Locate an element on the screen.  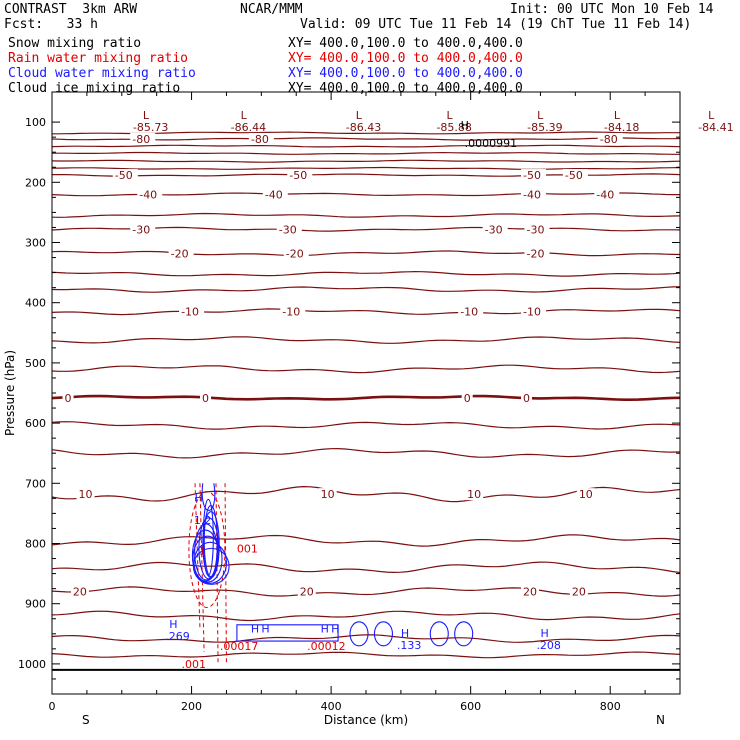
field-label-rain: Rain water mixing ratio is located at coordinates (98, 58).